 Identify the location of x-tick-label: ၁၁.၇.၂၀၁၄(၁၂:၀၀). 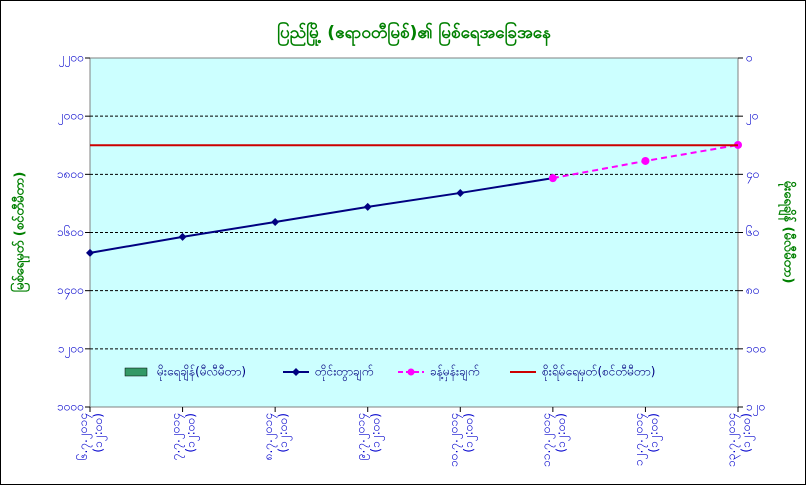
(554, 440).